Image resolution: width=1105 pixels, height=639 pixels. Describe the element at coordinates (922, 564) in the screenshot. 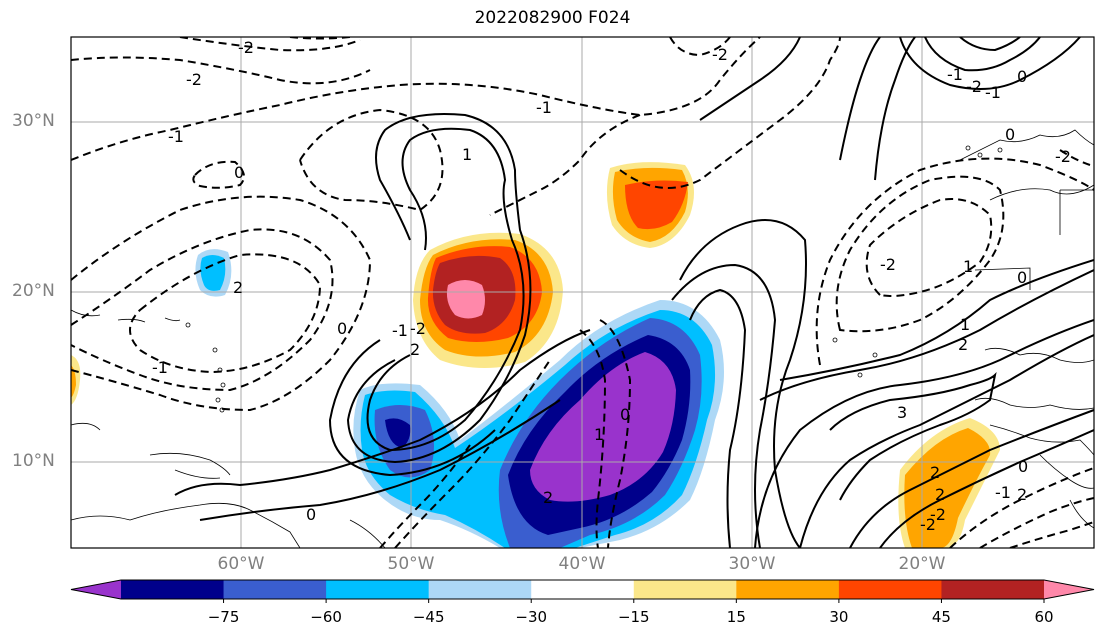

I see `lon-label: 20°W` at that location.